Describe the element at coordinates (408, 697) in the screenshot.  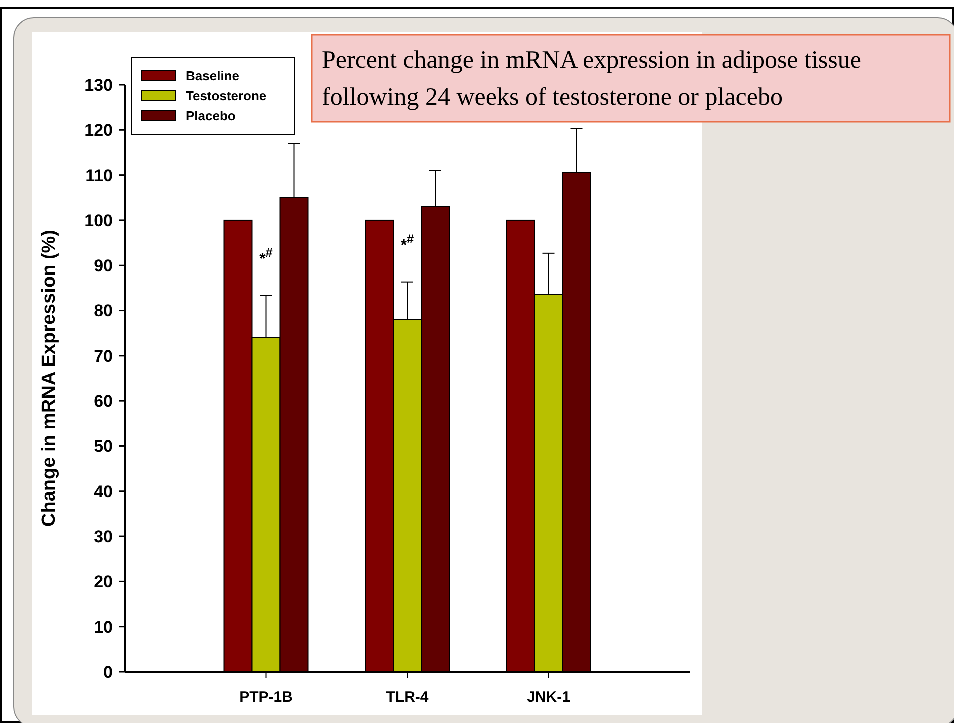
I see `x-tick-label: TLR-4` at that location.